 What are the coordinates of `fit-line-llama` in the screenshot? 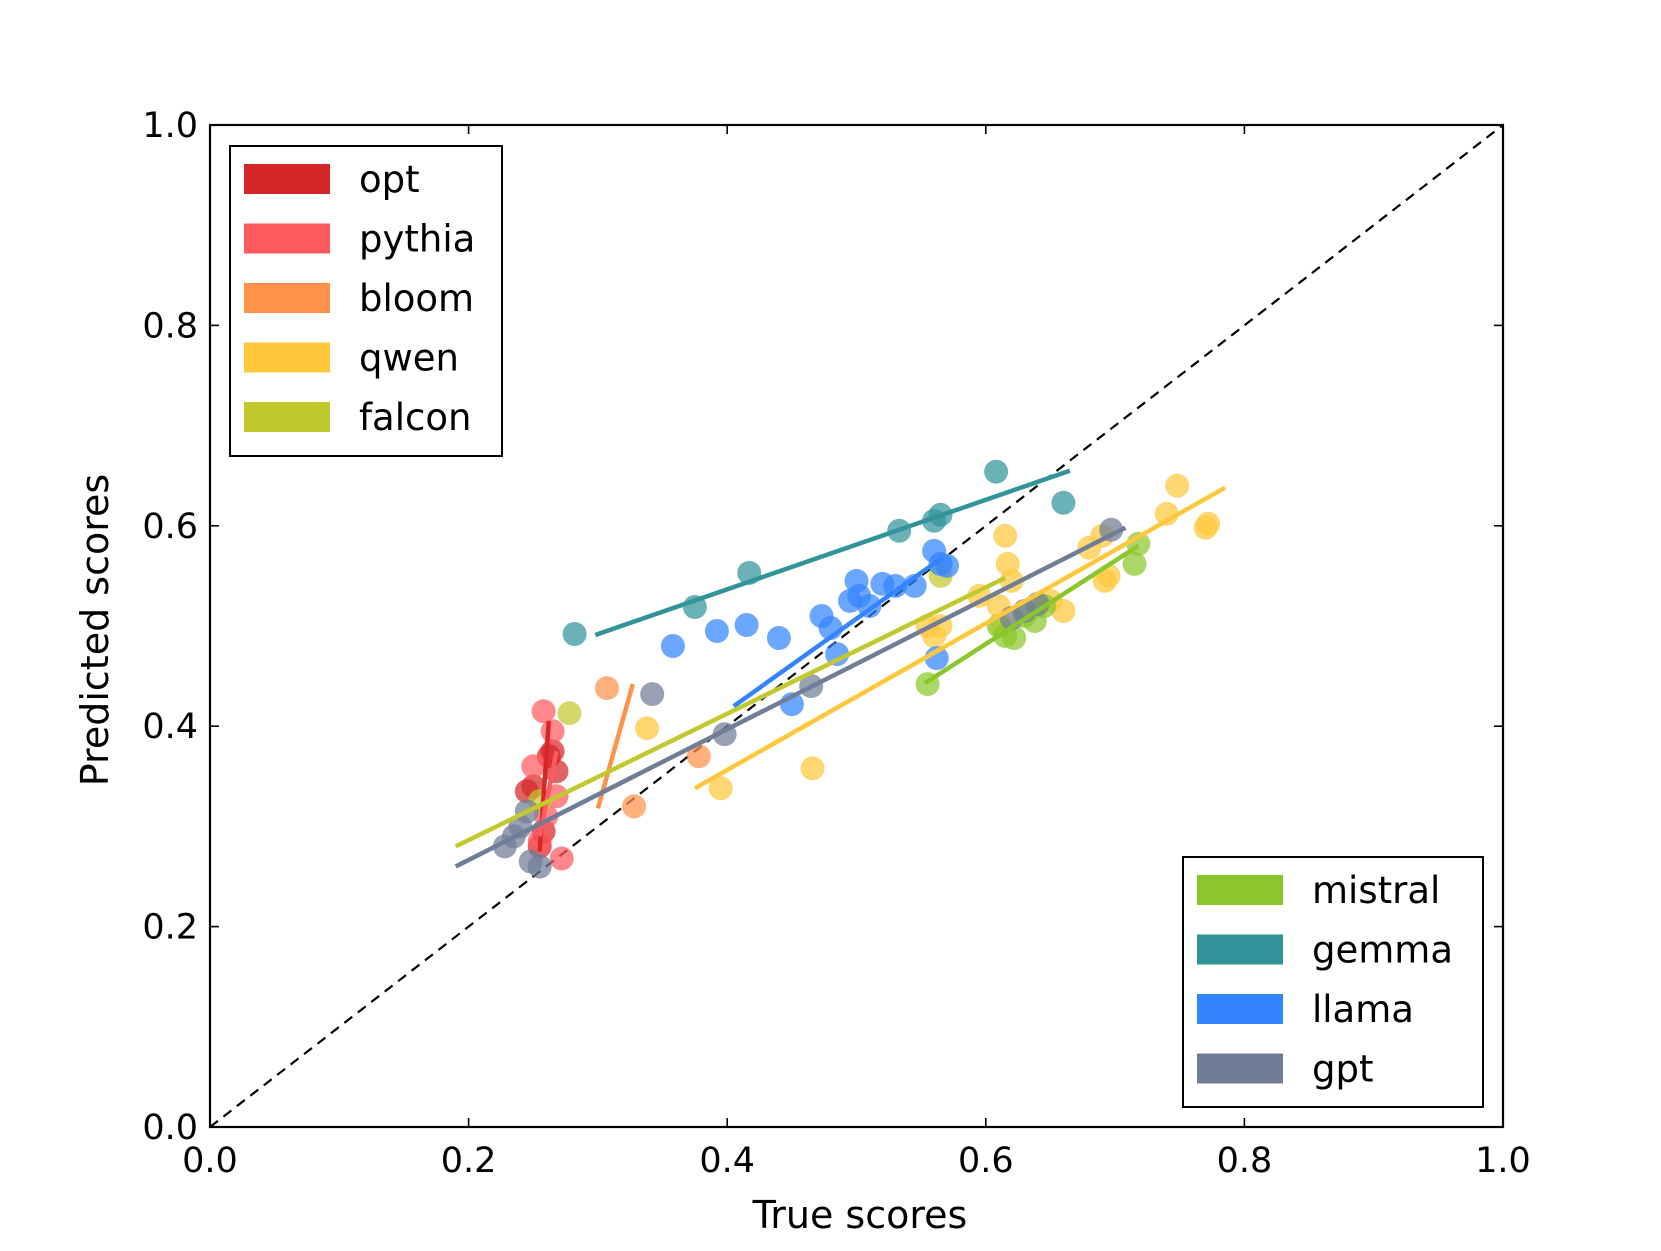 It's located at (837, 633).